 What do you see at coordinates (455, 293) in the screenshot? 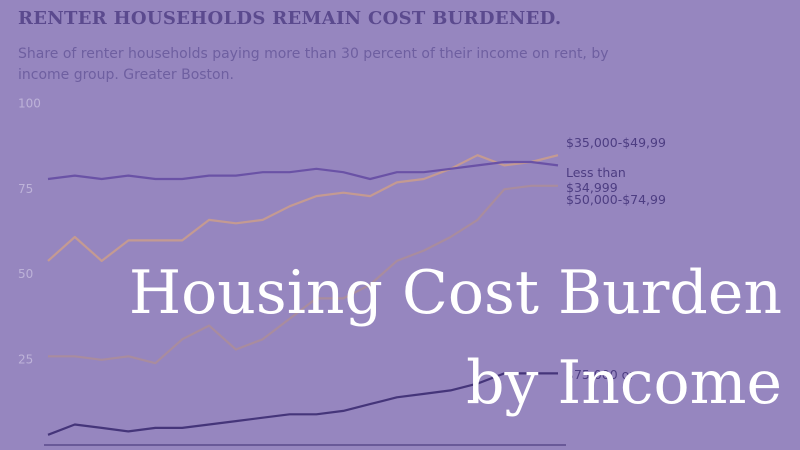
I see `hero-title: Housing Cost Burden` at bounding box center [455, 293].